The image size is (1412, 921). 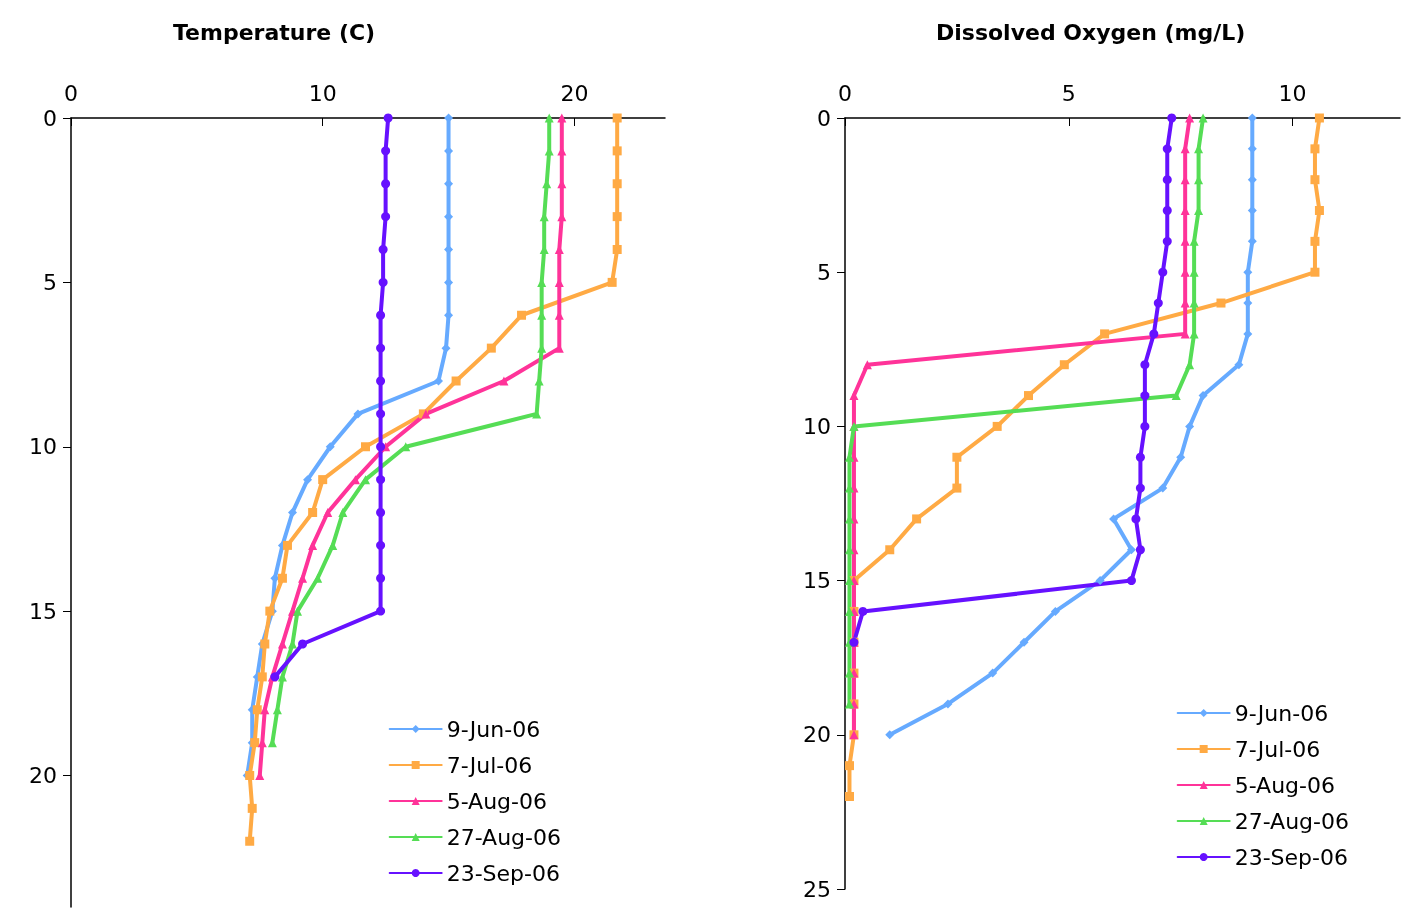 What do you see at coordinates (817, 889) in the screenshot?
I see `y-tick-label: 25` at bounding box center [817, 889].